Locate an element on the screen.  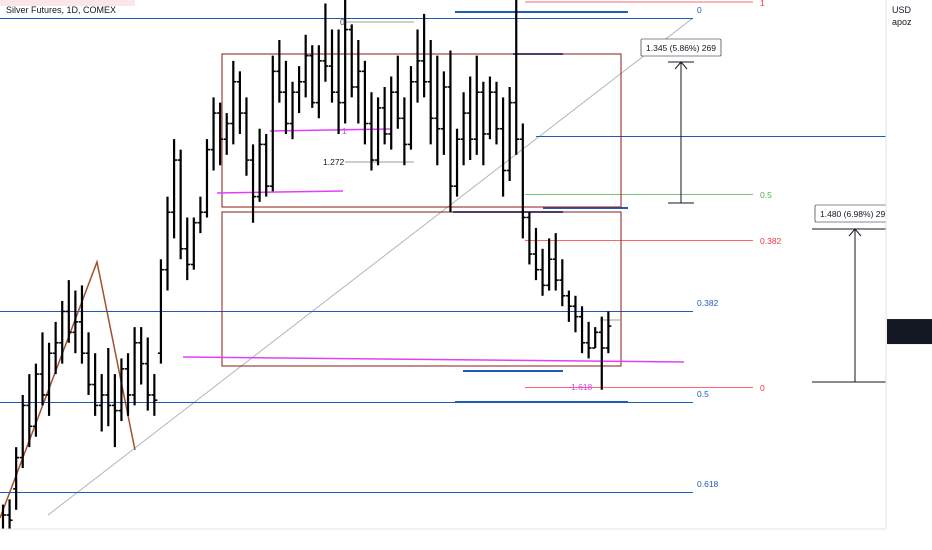
time-axis is located at coordinates (466, 539).